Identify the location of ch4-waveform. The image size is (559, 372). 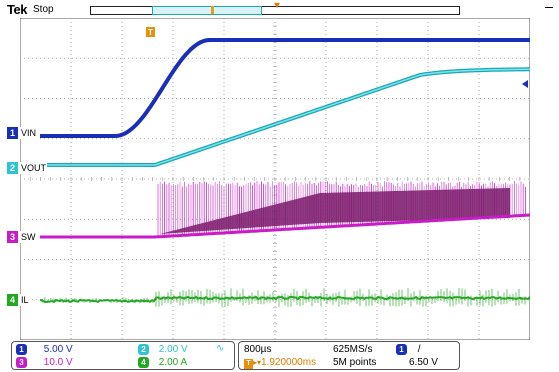
(284, 299).